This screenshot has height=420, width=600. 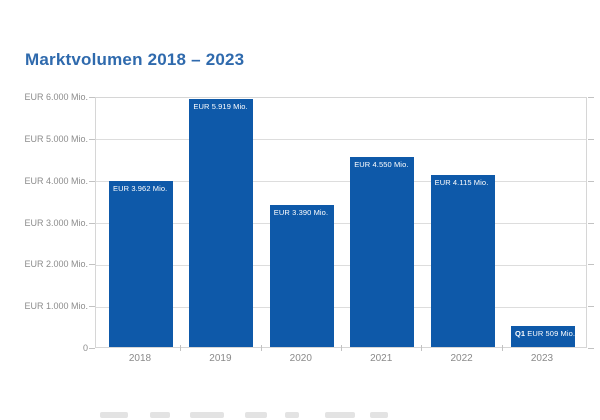 What do you see at coordinates (382, 251) in the screenshot?
I see `bar-2021: EUR 4.550 Mio.` at bounding box center [382, 251].